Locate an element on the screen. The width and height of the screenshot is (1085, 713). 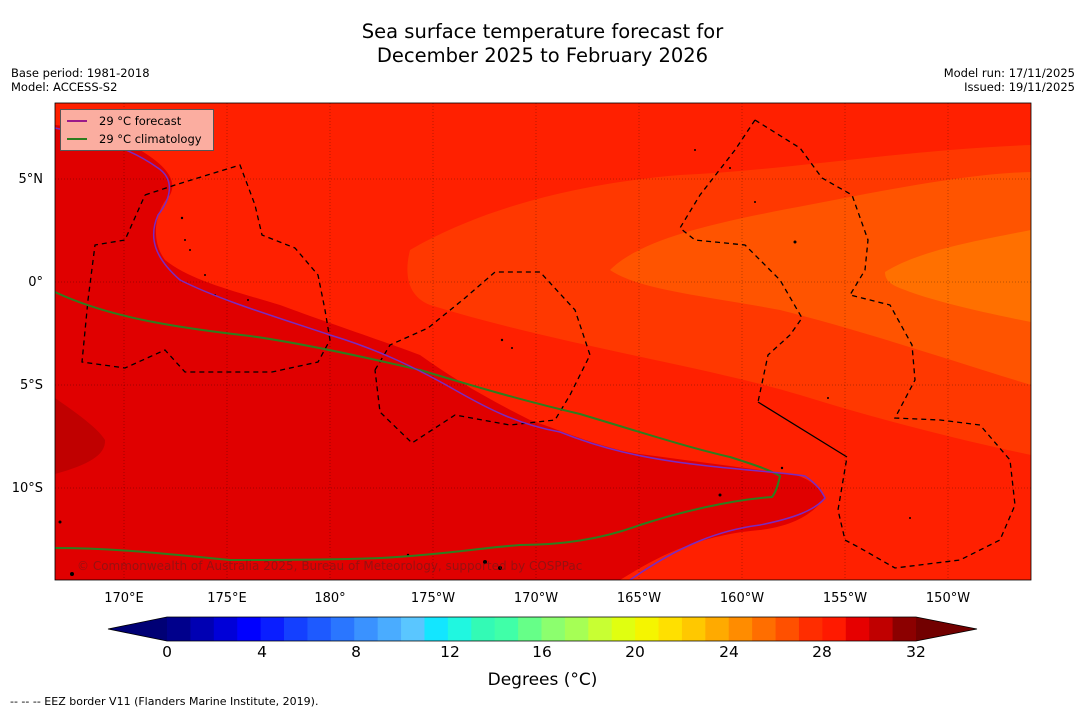
legend-forecast-label: 29 °C forecast is located at coordinates (140, 121).